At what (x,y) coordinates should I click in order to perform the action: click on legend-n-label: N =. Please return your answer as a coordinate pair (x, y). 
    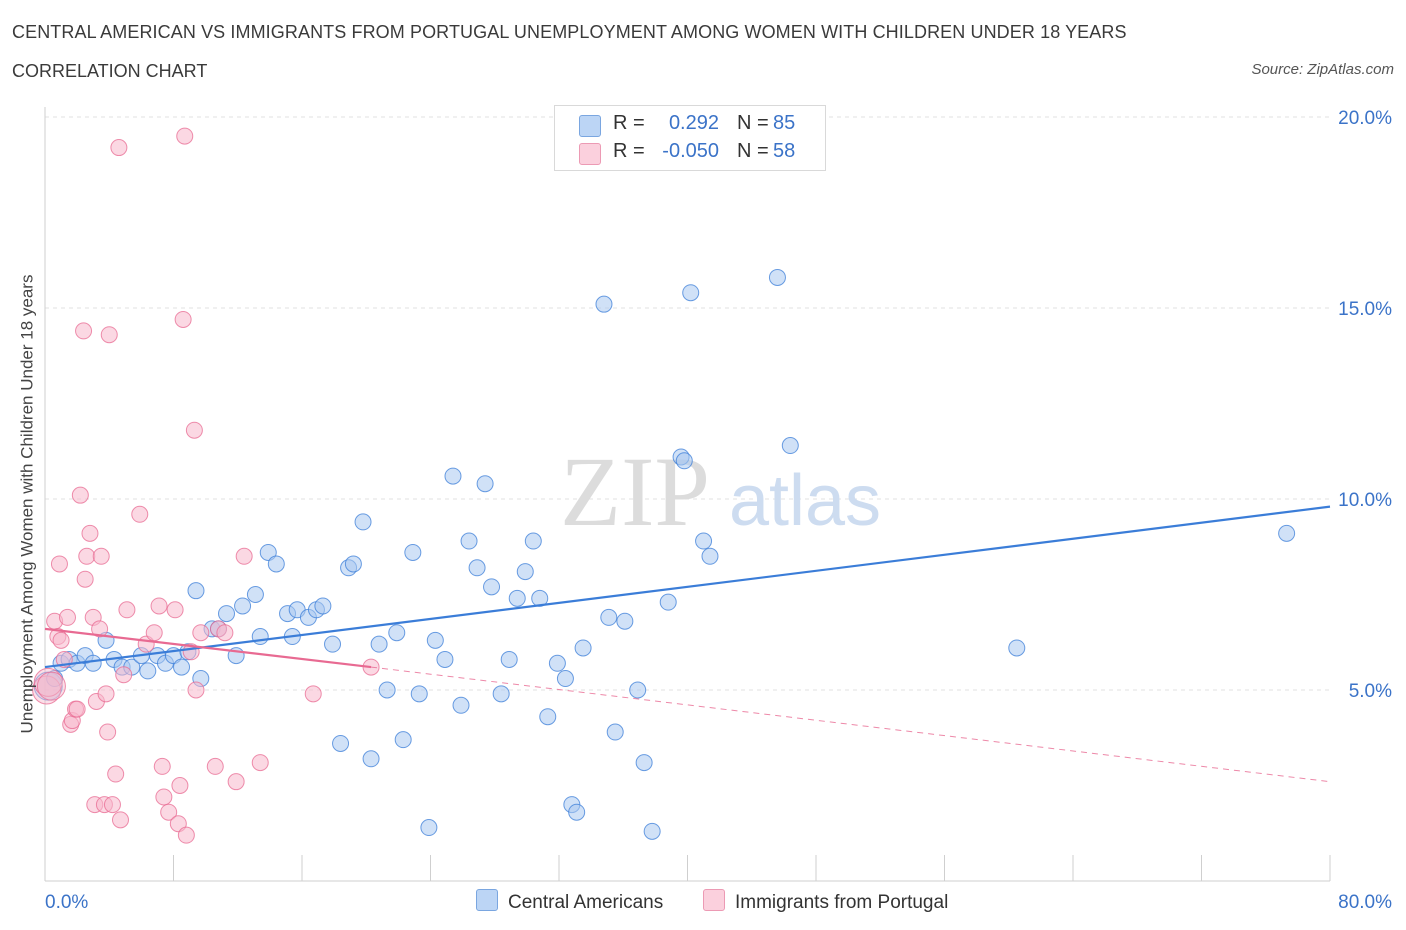
    Looking at the image, I should click on (753, 123).